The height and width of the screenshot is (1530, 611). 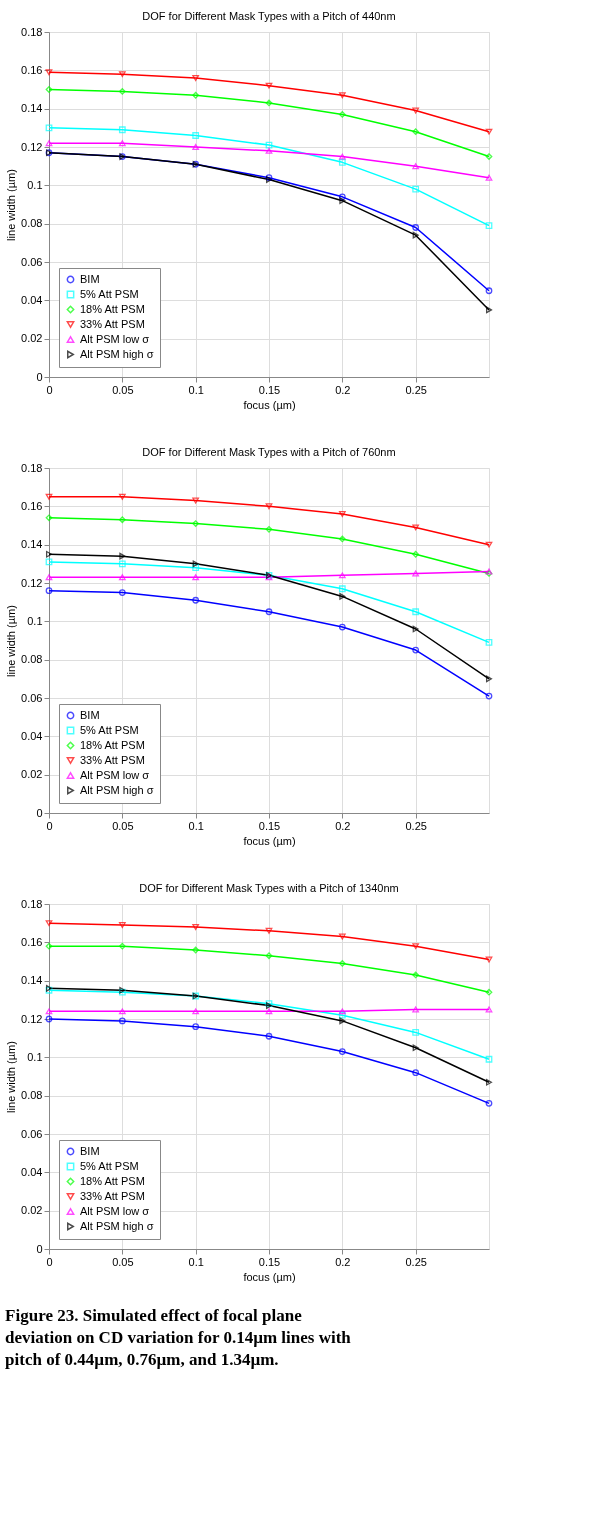 I want to click on chart-title: DOF for Different Mask Types with a Pitch of 760nm, so click(x=269, y=452).